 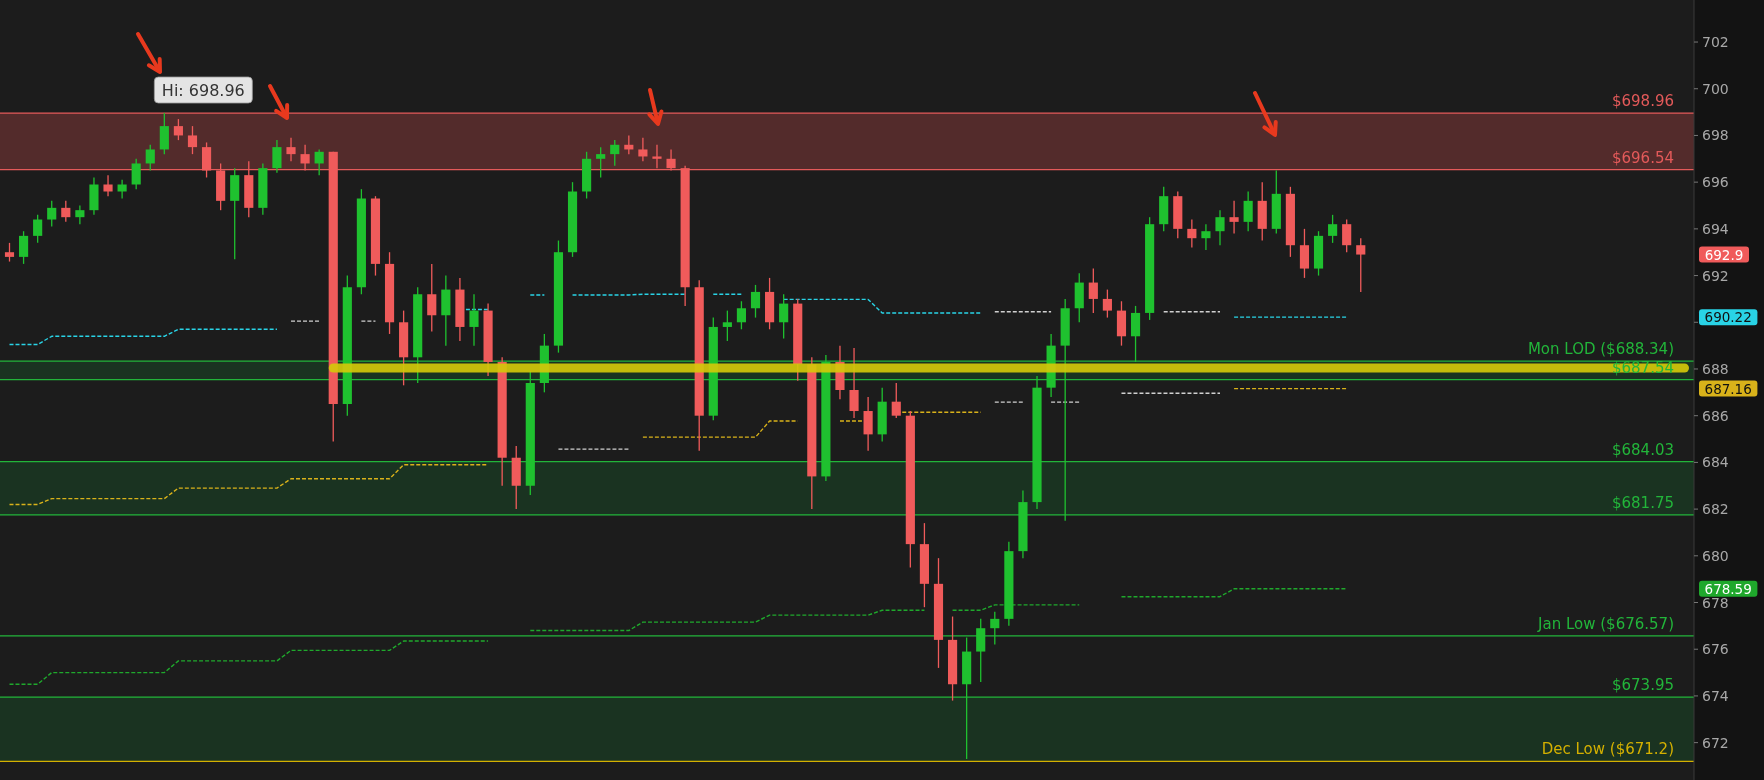 I want to click on ref-line-label: $681.75, so click(x=1642, y=502).